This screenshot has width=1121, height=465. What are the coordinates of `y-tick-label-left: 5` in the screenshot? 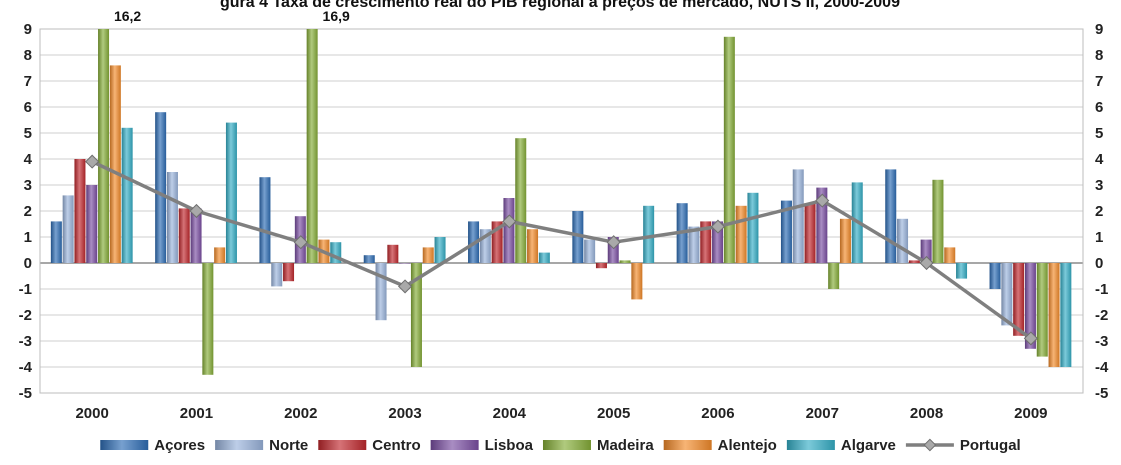 It's located at (28, 133).